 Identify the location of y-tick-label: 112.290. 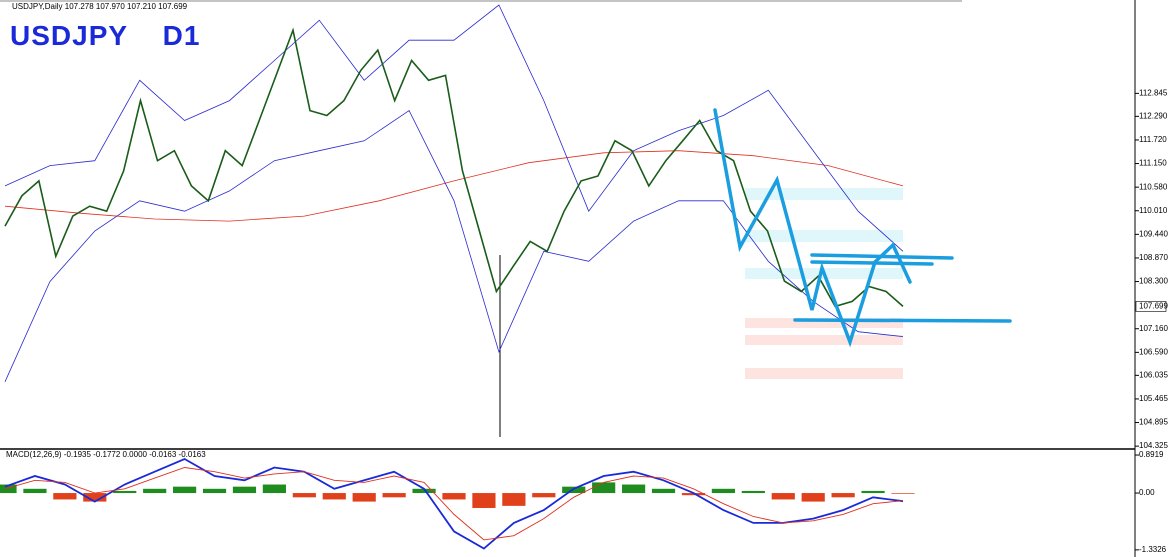
(1153, 115).